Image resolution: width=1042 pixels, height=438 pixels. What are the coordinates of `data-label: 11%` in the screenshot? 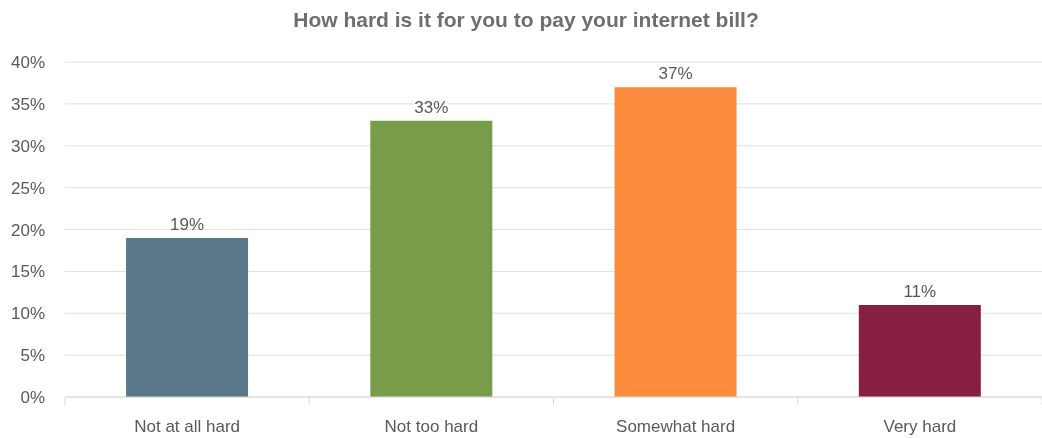 It's located at (920, 291).